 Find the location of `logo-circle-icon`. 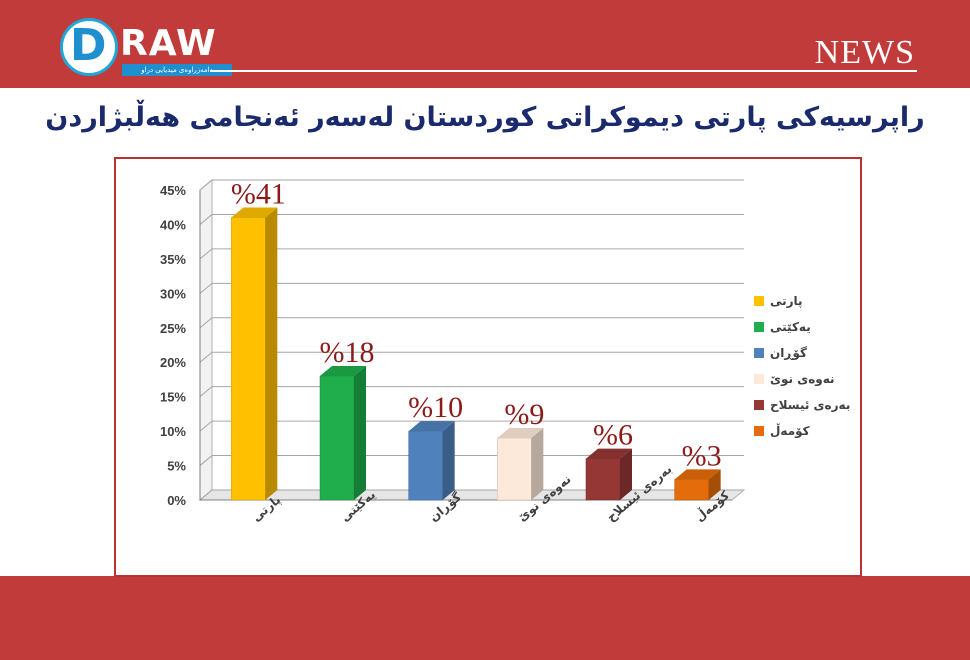

logo-circle-icon is located at coordinates (89, 47).